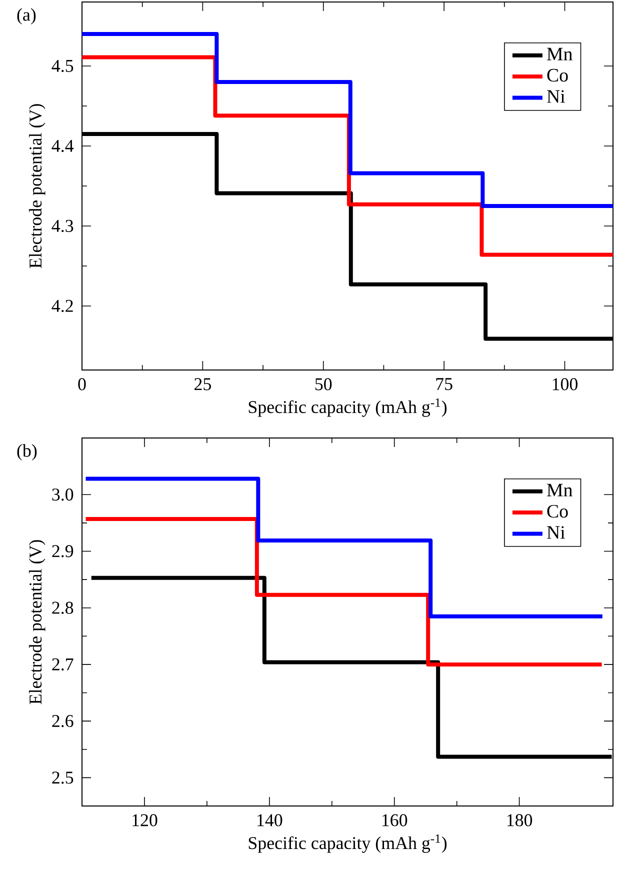 Image resolution: width=626 pixels, height=872 pixels. I want to click on x-tick-label: 25, so click(202, 384).